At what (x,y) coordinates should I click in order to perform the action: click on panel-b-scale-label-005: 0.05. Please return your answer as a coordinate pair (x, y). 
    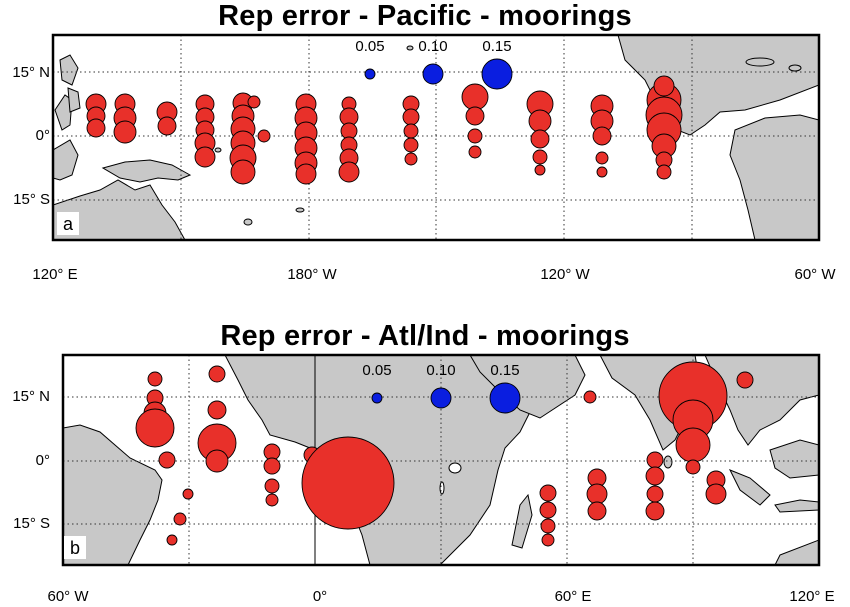
    Looking at the image, I should click on (377, 370).